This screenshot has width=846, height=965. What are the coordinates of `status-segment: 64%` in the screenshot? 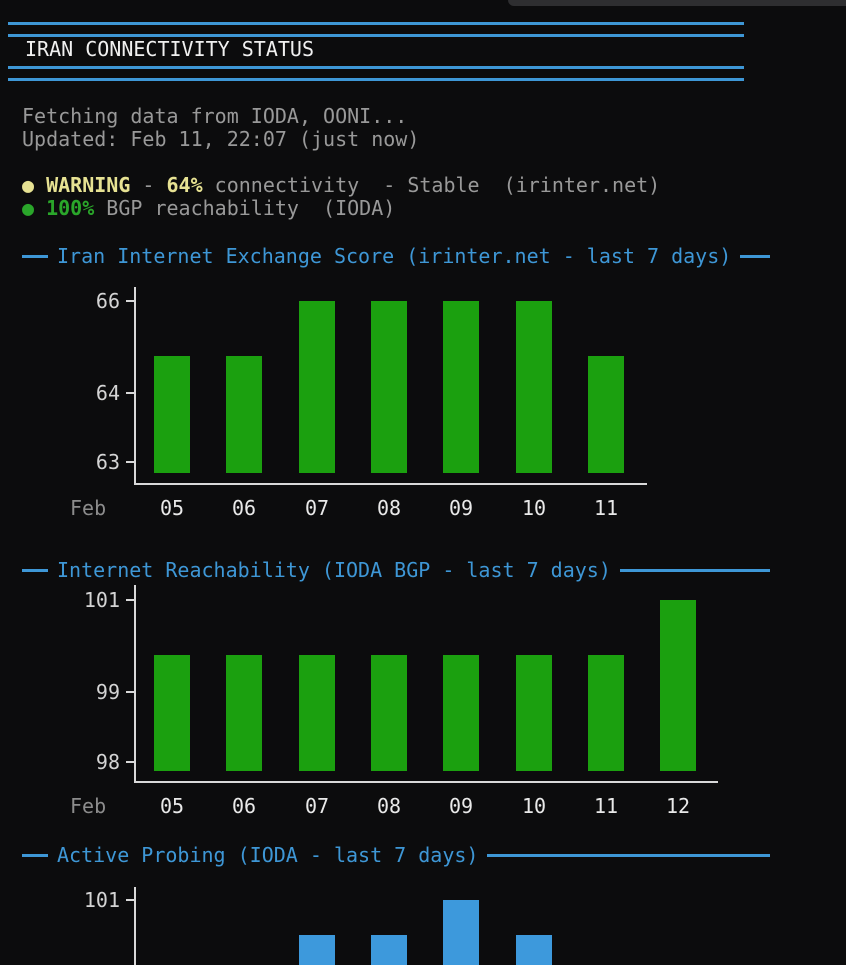 It's located at (184, 185).